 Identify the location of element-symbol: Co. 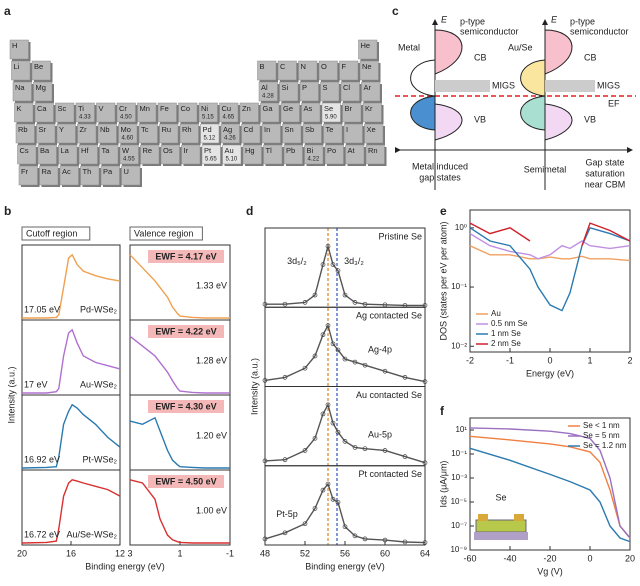
(186, 108).